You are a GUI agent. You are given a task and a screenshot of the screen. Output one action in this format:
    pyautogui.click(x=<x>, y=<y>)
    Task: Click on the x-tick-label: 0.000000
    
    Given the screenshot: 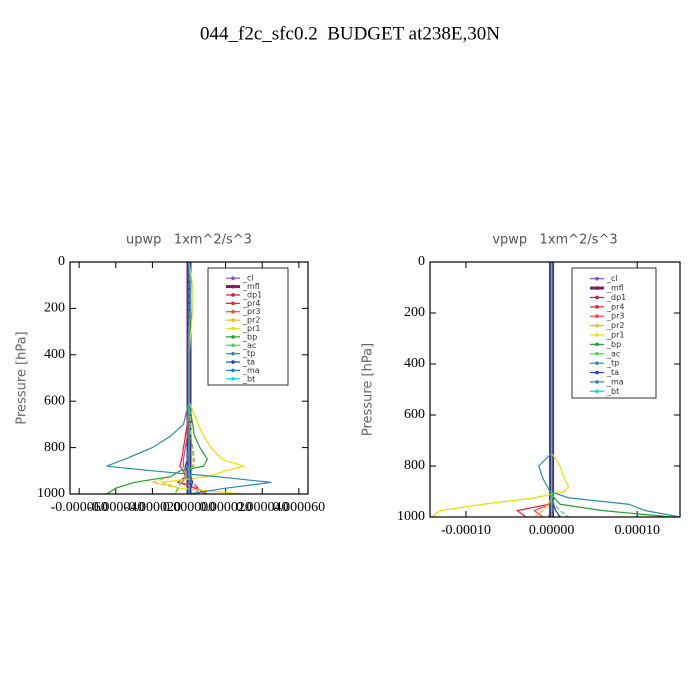 What is the action you would take?
    pyautogui.click(x=189, y=507)
    